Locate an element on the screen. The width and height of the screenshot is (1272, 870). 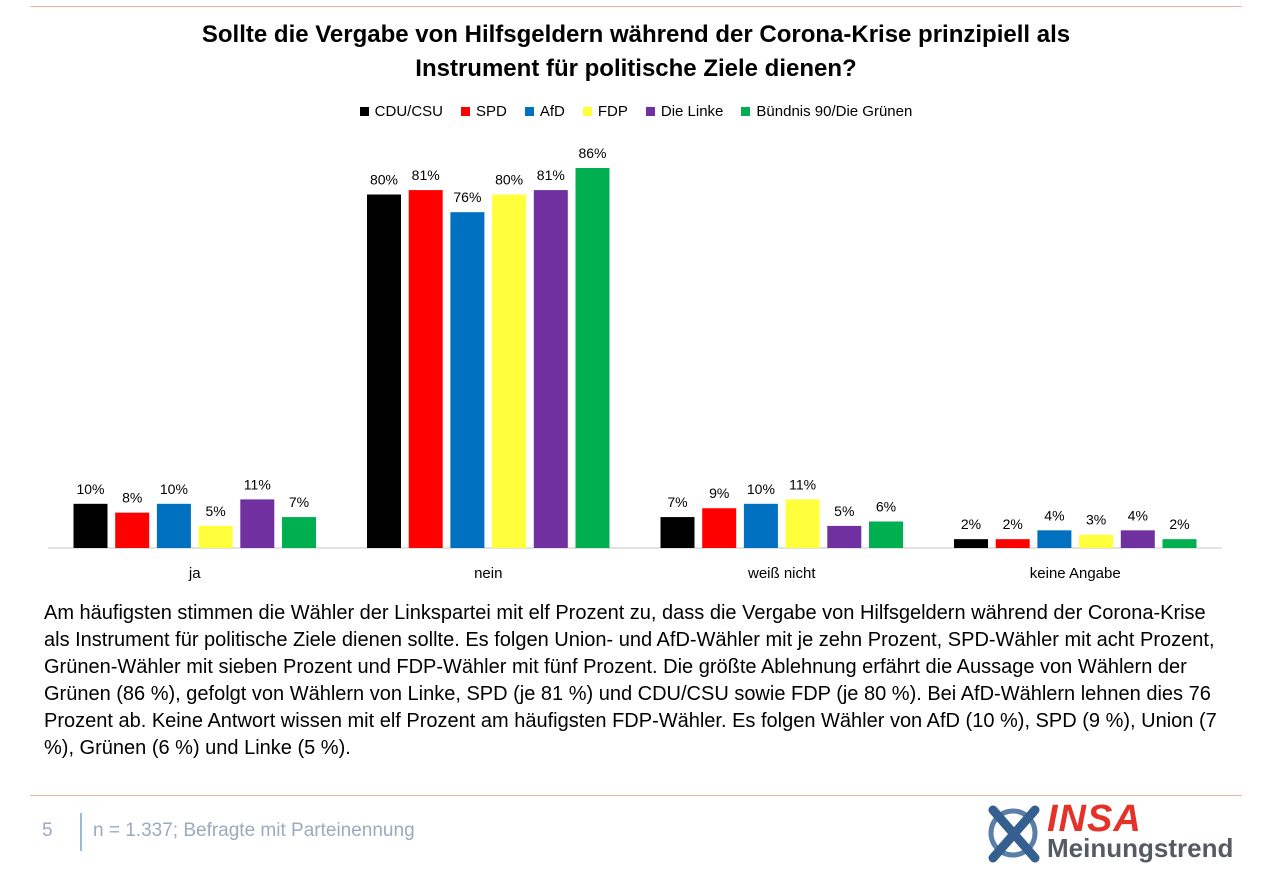
insa-logo: INSA Meinungstrend is located at coordinates (1117, 833).